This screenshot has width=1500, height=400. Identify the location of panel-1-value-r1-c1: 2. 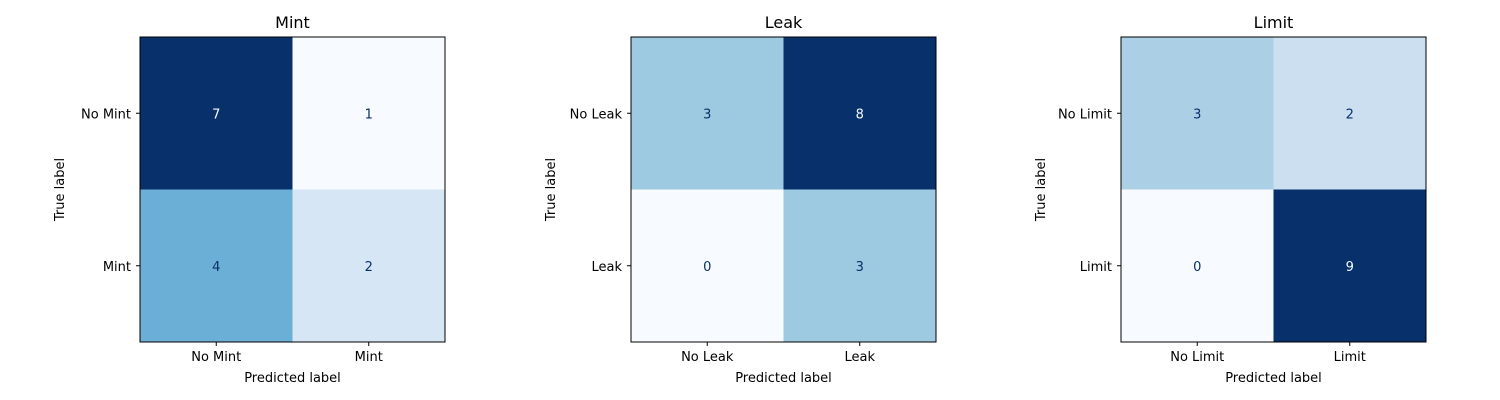
(369, 267).